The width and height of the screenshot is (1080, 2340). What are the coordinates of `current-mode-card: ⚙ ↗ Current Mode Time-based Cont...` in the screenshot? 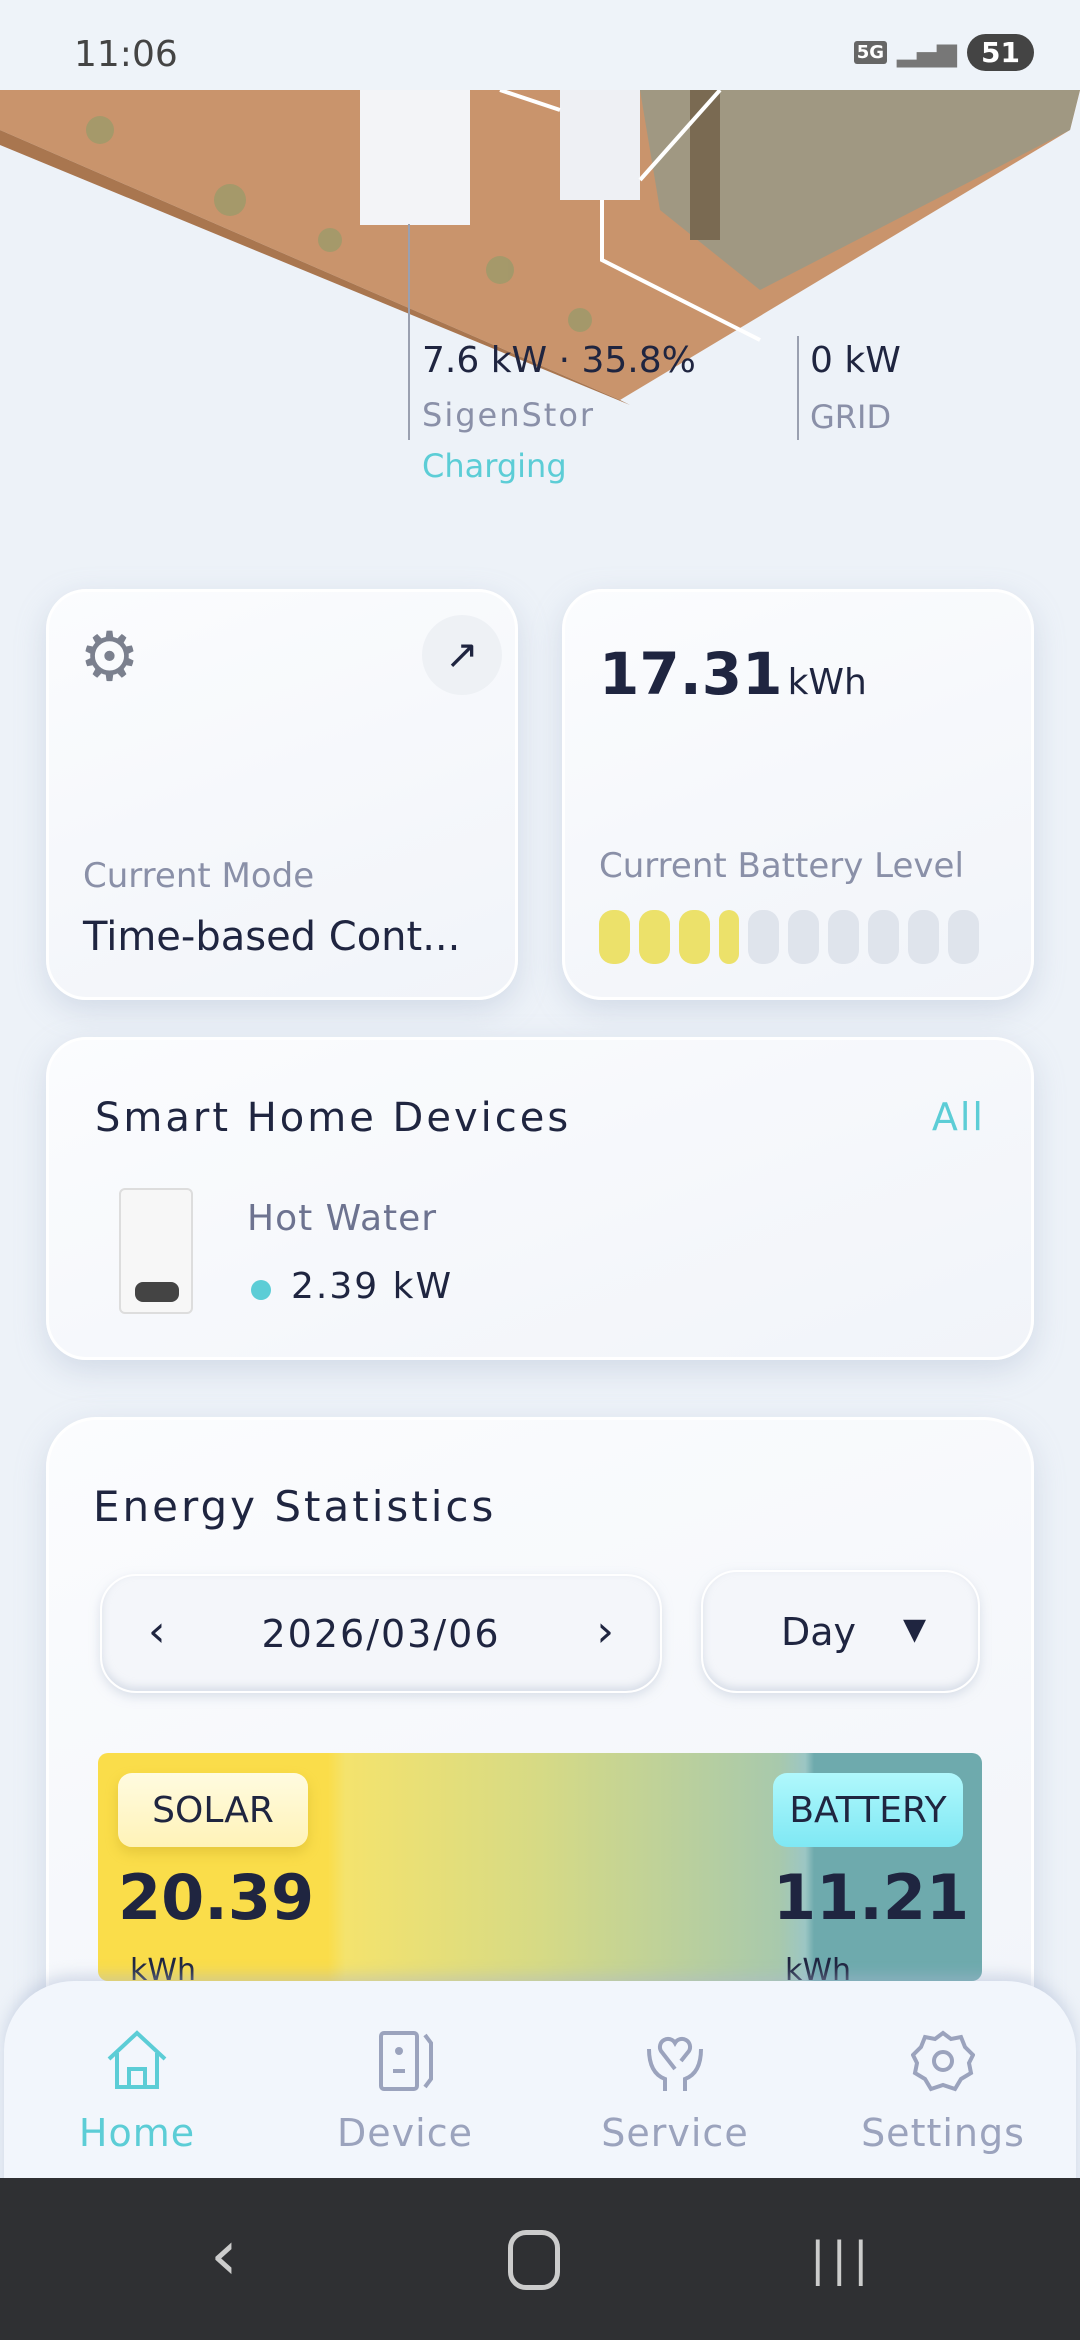 It's located at (282, 794).